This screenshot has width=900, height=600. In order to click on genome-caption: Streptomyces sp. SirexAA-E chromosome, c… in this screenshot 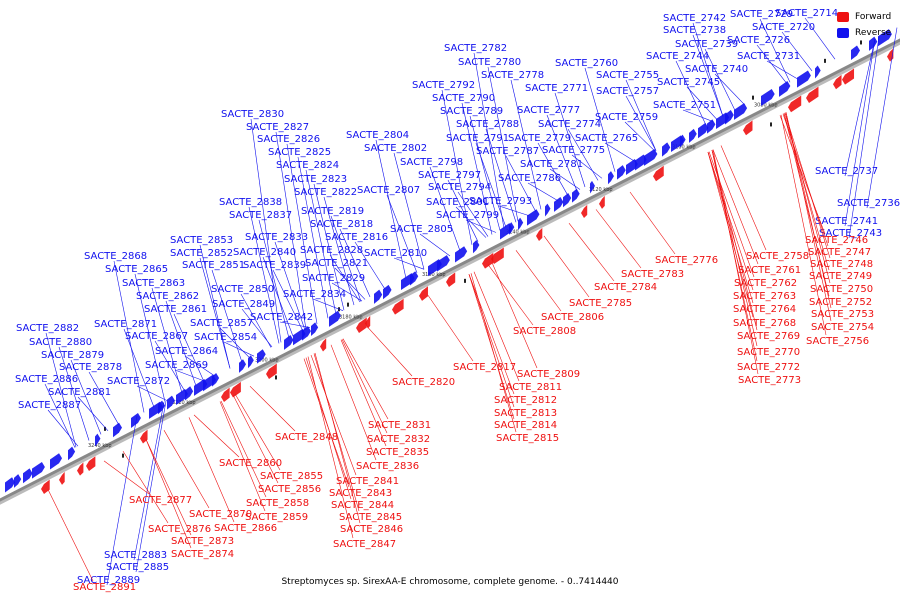, I will do `click(450, 582)`.